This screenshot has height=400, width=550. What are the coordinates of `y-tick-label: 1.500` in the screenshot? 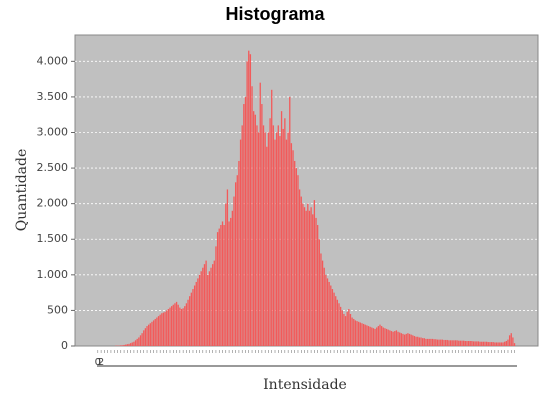 It's located at (53, 238).